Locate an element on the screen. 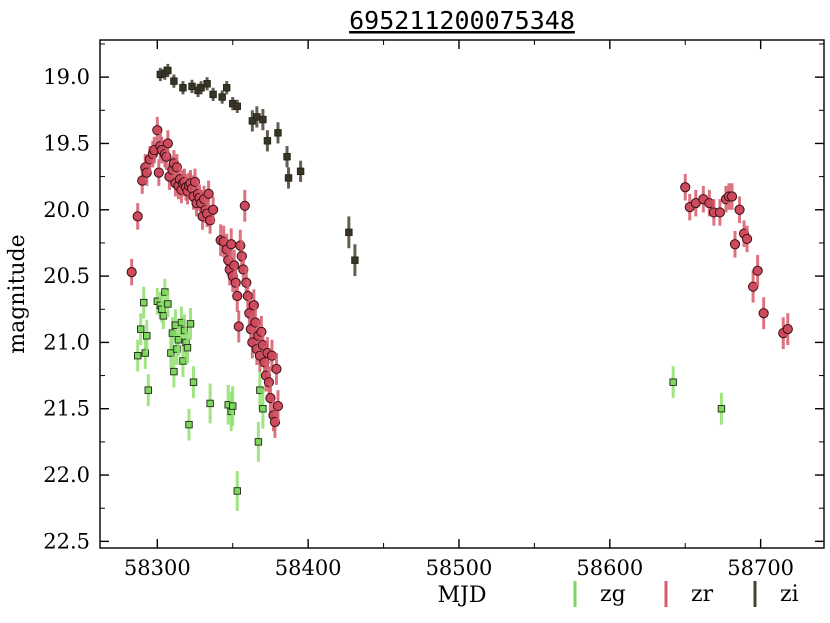 Image resolution: width=830 pixels, height=623 pixels. x-tick-label: 58600 is located at coordinates (609, 568).